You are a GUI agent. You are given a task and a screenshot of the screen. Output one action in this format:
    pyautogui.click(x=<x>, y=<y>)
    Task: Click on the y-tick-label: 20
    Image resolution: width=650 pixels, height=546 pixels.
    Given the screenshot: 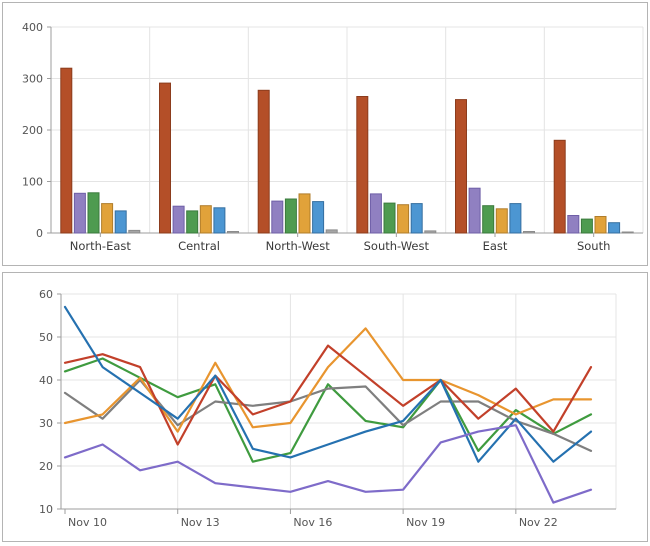 What is the action you would take?
    pyautogui.click(x=46, y=466)
    